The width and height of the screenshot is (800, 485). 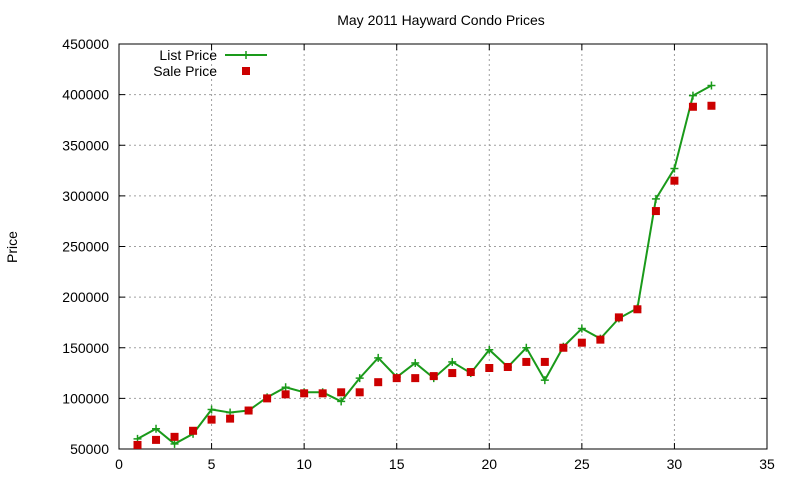 What do you see at coordinates (85, 44) in the screenshot?
I see `y-tick-label: 450000` at bounding box center [85, 44].